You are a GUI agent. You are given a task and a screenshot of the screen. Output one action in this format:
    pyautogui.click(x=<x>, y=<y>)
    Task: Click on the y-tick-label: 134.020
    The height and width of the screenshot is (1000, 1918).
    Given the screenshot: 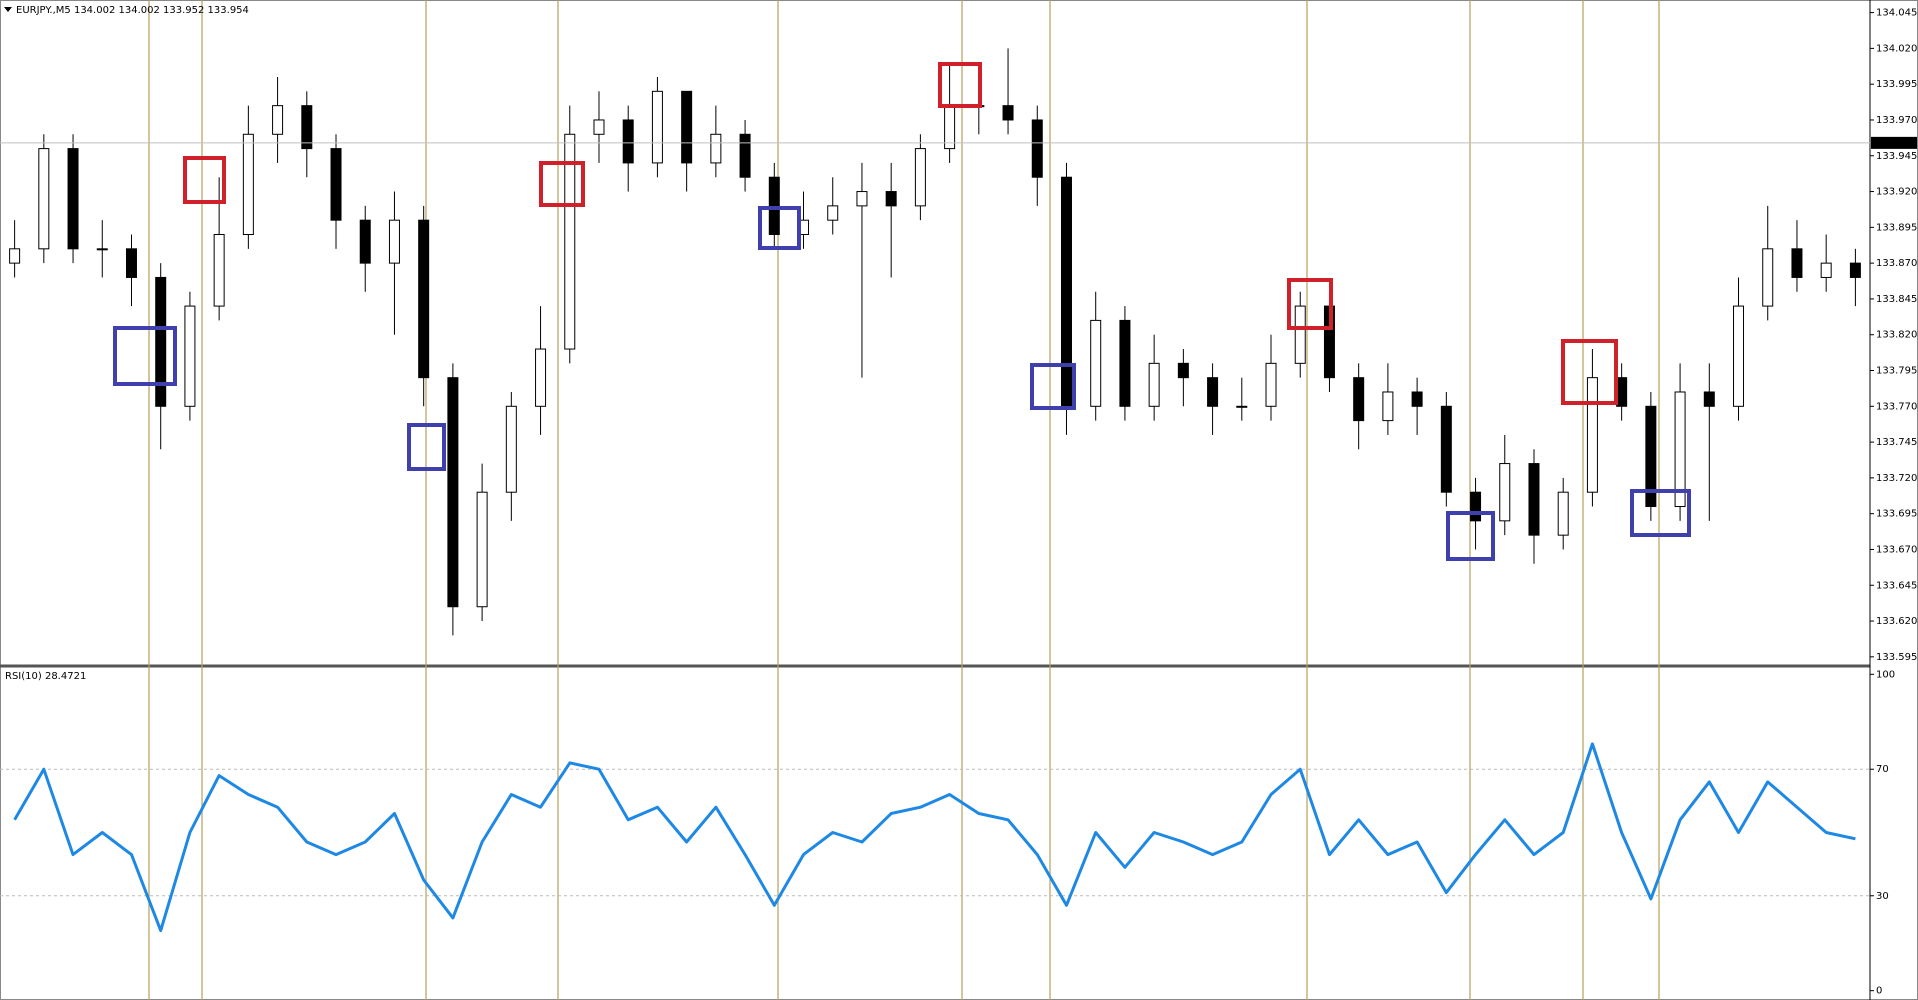 What is the action you would take?
    pyautogui.click(x=1896, y=48)
    